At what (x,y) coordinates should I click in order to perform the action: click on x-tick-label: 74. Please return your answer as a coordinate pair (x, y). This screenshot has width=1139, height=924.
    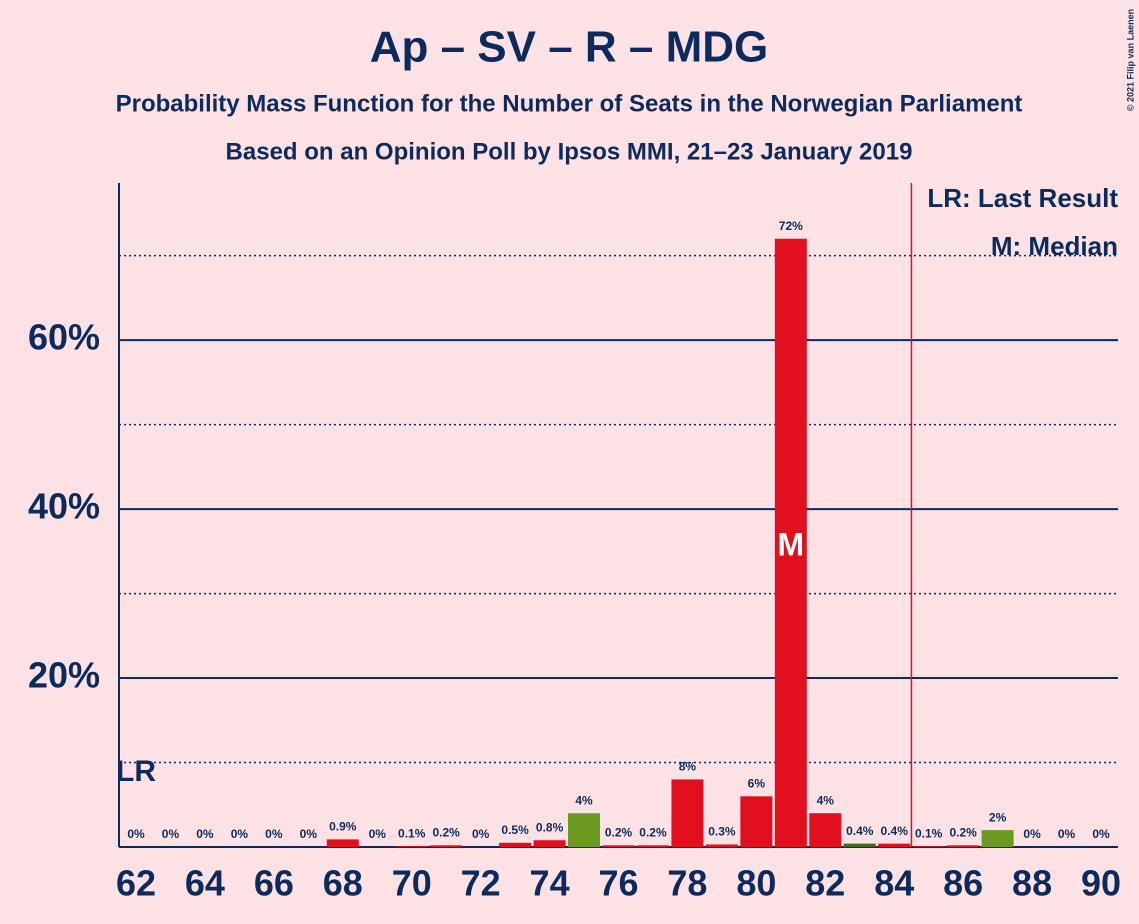
    Looking at the image, I should click on (550, 883).